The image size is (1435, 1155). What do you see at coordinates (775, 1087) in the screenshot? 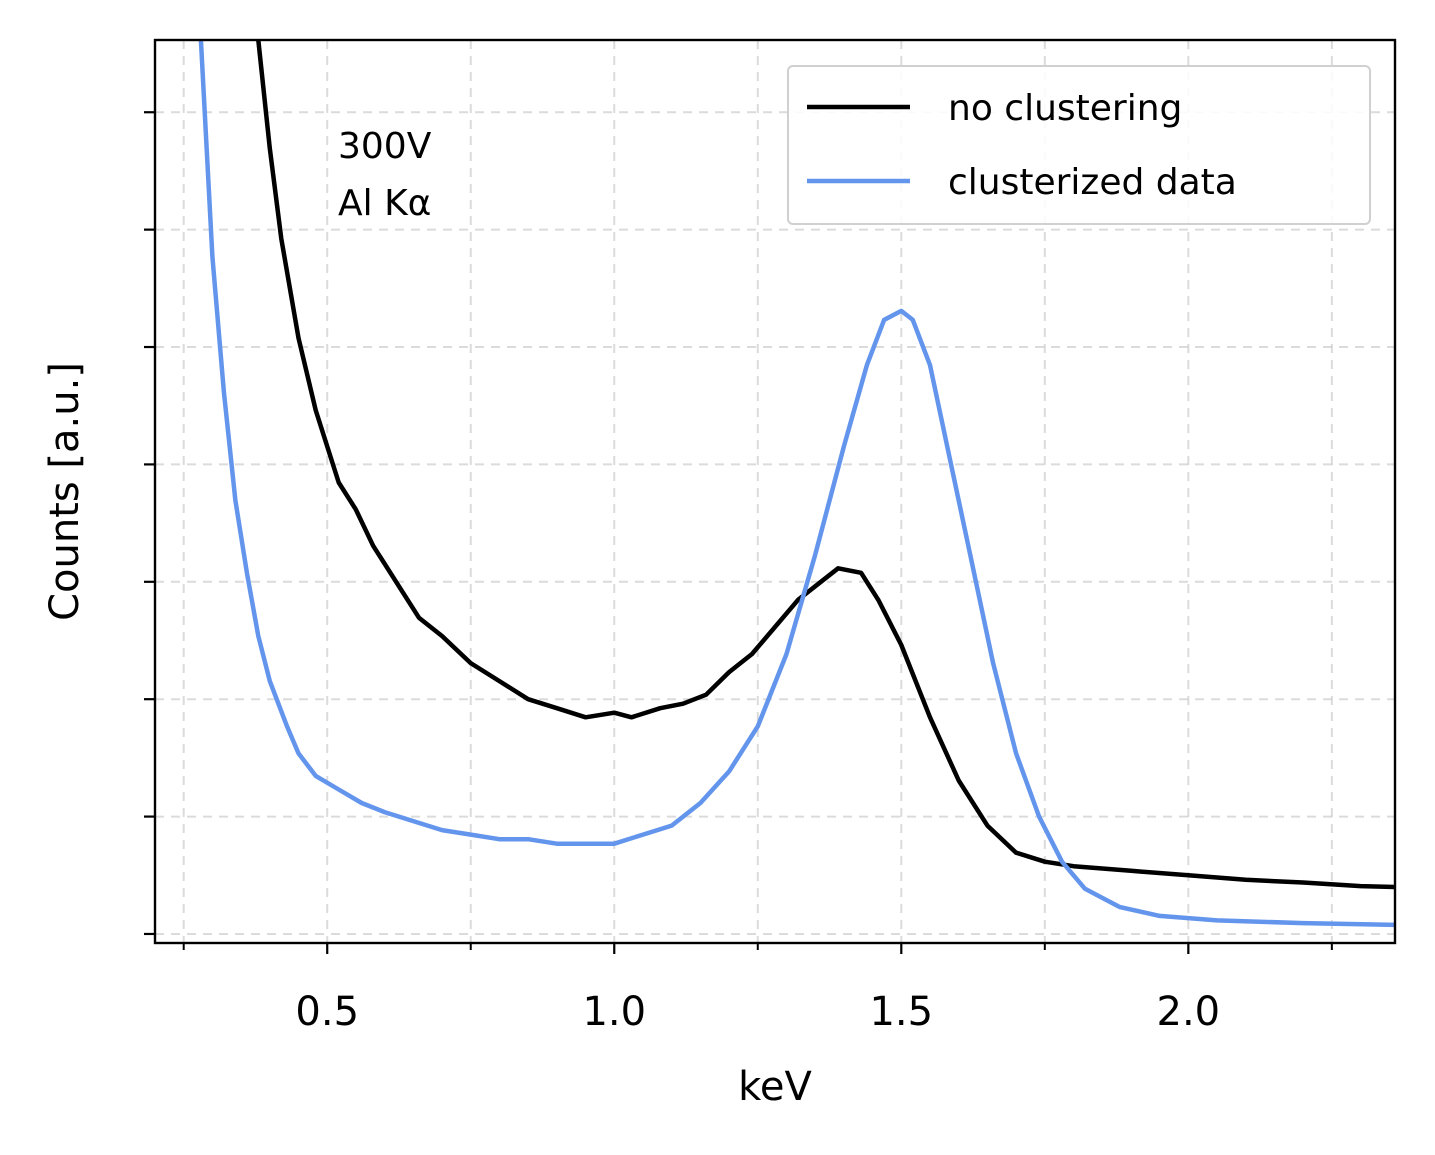
I see `x-axis-label: keV` at bounding box center [775, 1087].